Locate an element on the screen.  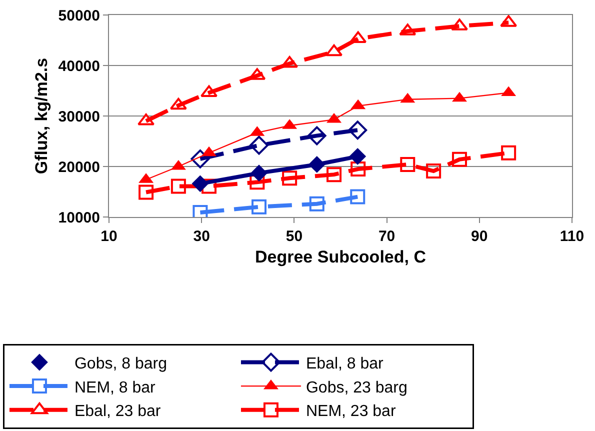
x-tick-label: 90 is located at coordinates (479, 236).